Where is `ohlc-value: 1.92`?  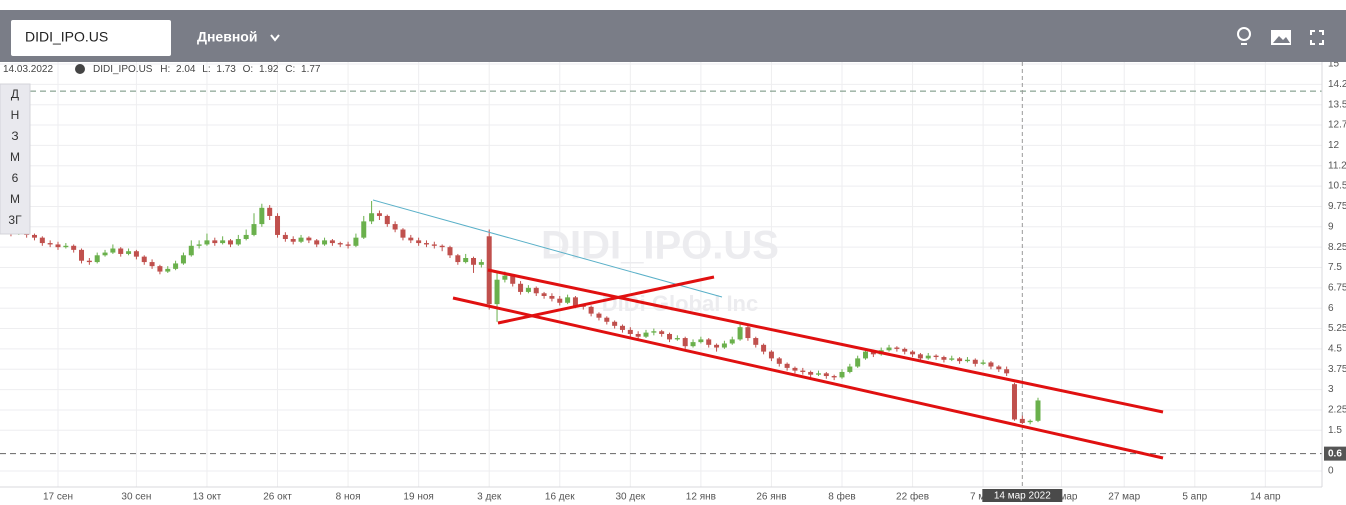
ohlc-value: 1.92 is located at coordinates (269, 69).